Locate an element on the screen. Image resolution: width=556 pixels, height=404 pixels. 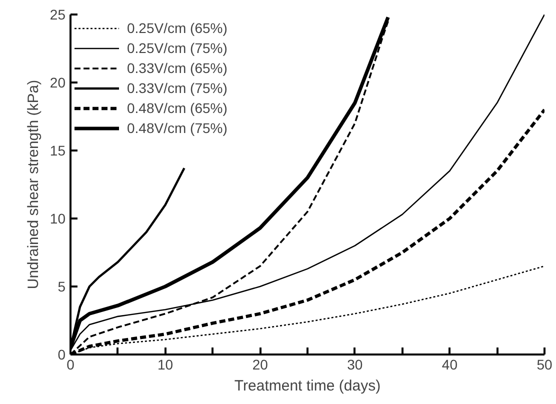
legend-label: 0.25V/cm (75%) is located at coordinates (177, 48).